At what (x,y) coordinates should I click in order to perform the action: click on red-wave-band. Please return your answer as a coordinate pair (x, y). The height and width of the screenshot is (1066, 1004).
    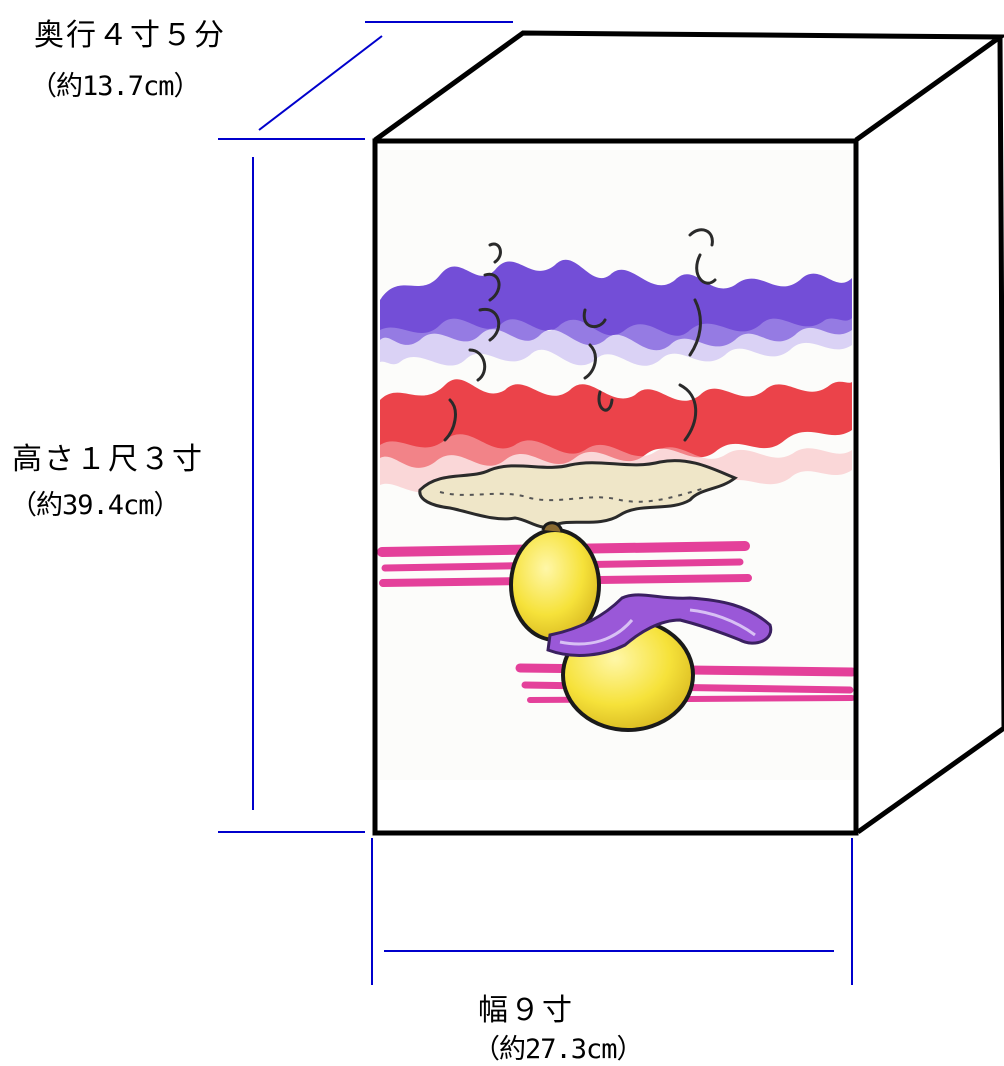
    Looking at the image, I should click on (616, 423).